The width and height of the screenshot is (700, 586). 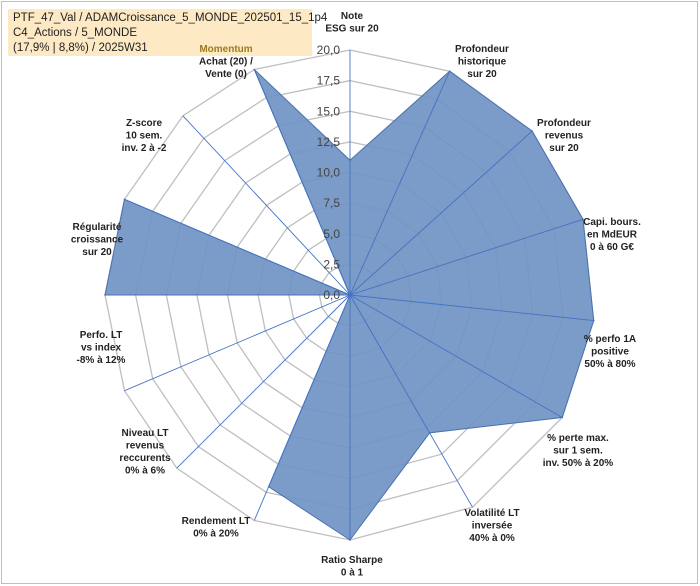 What do you see at coordinates (612, 235) in the screenshot?
I see `axis-label-3: Capi. bours. en MdEUR 0 à 60 G€` at bounding box center [612, 235].